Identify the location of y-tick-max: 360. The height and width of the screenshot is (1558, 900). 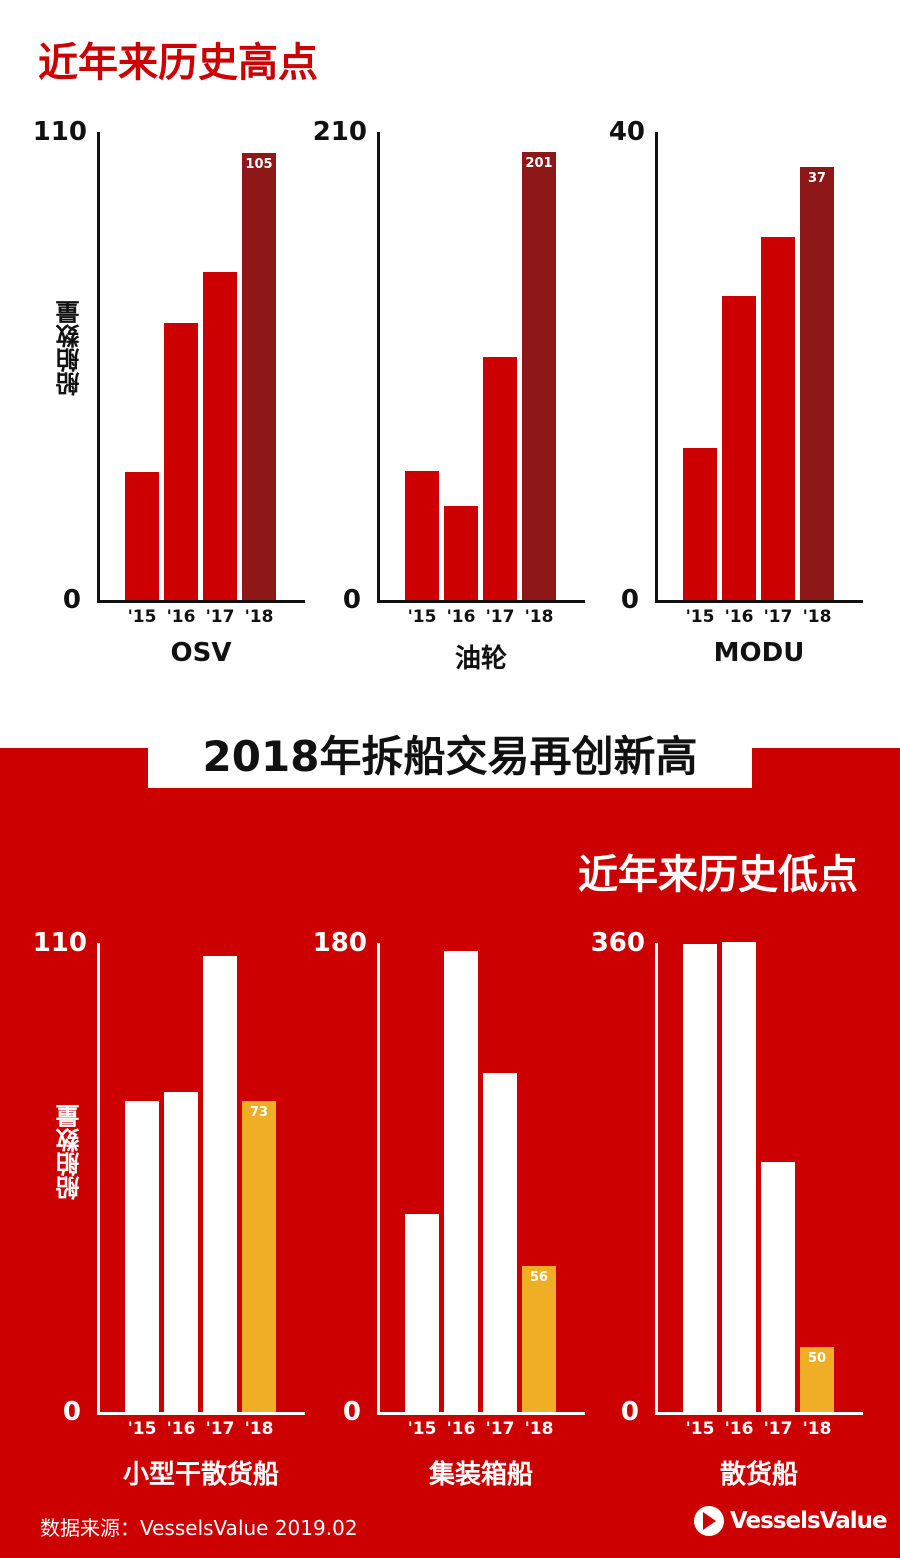
(617, 943).